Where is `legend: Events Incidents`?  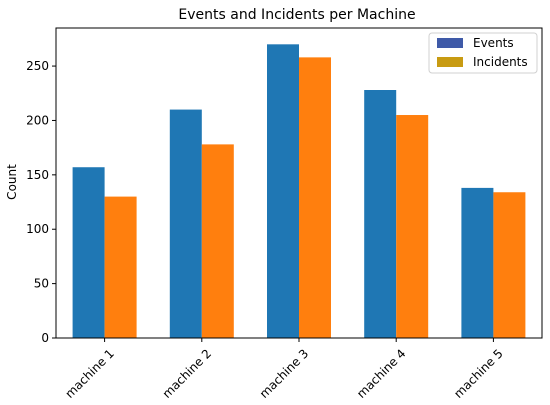 legend: Events Incidents is located at coordinates (483, 53).